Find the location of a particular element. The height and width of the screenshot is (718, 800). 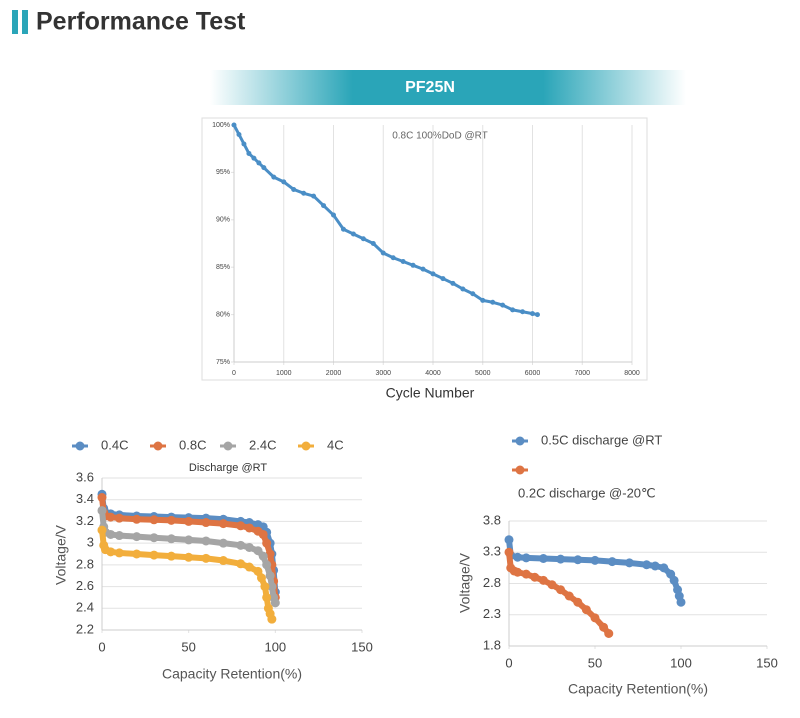

legend-label: 2.4C is located at coordinates (262, 444).